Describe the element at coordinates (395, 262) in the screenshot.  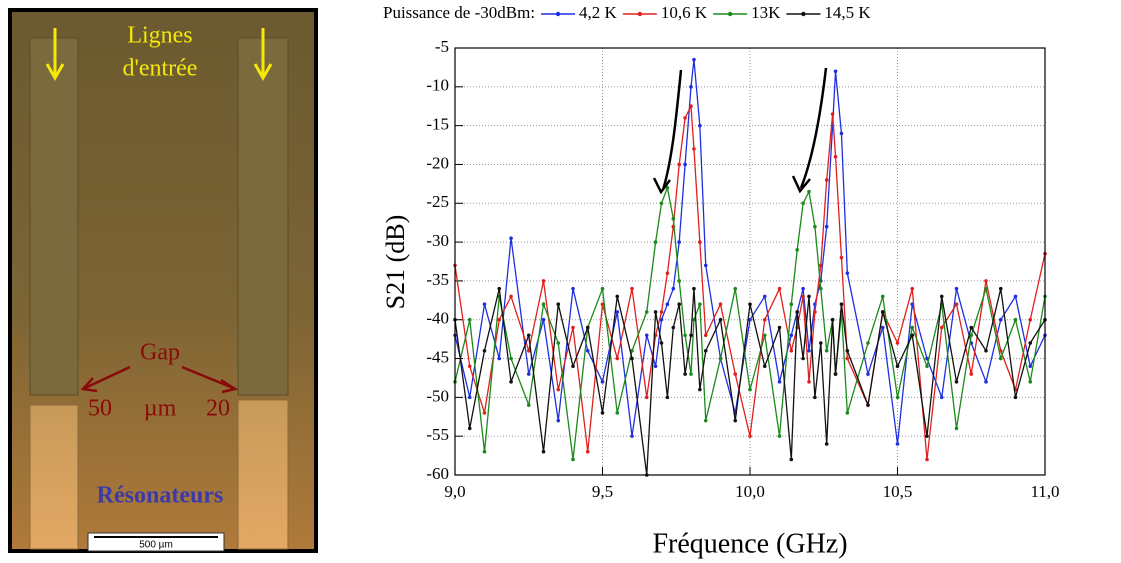
I see `y-axis-label: S21 (dB)` at that location.